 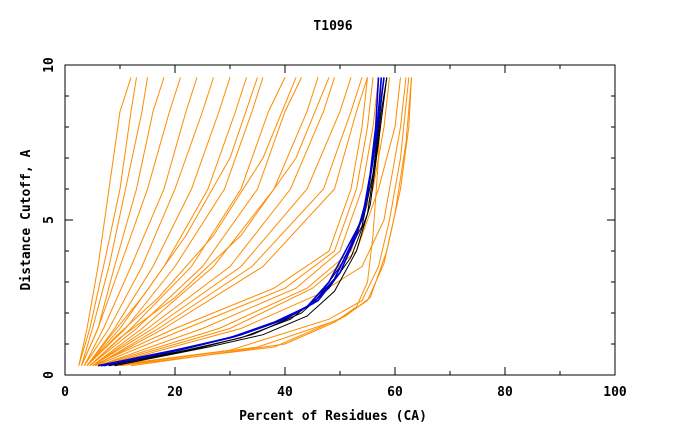 I want to click on x-tick-label: 60, so click(x=395, y=392).